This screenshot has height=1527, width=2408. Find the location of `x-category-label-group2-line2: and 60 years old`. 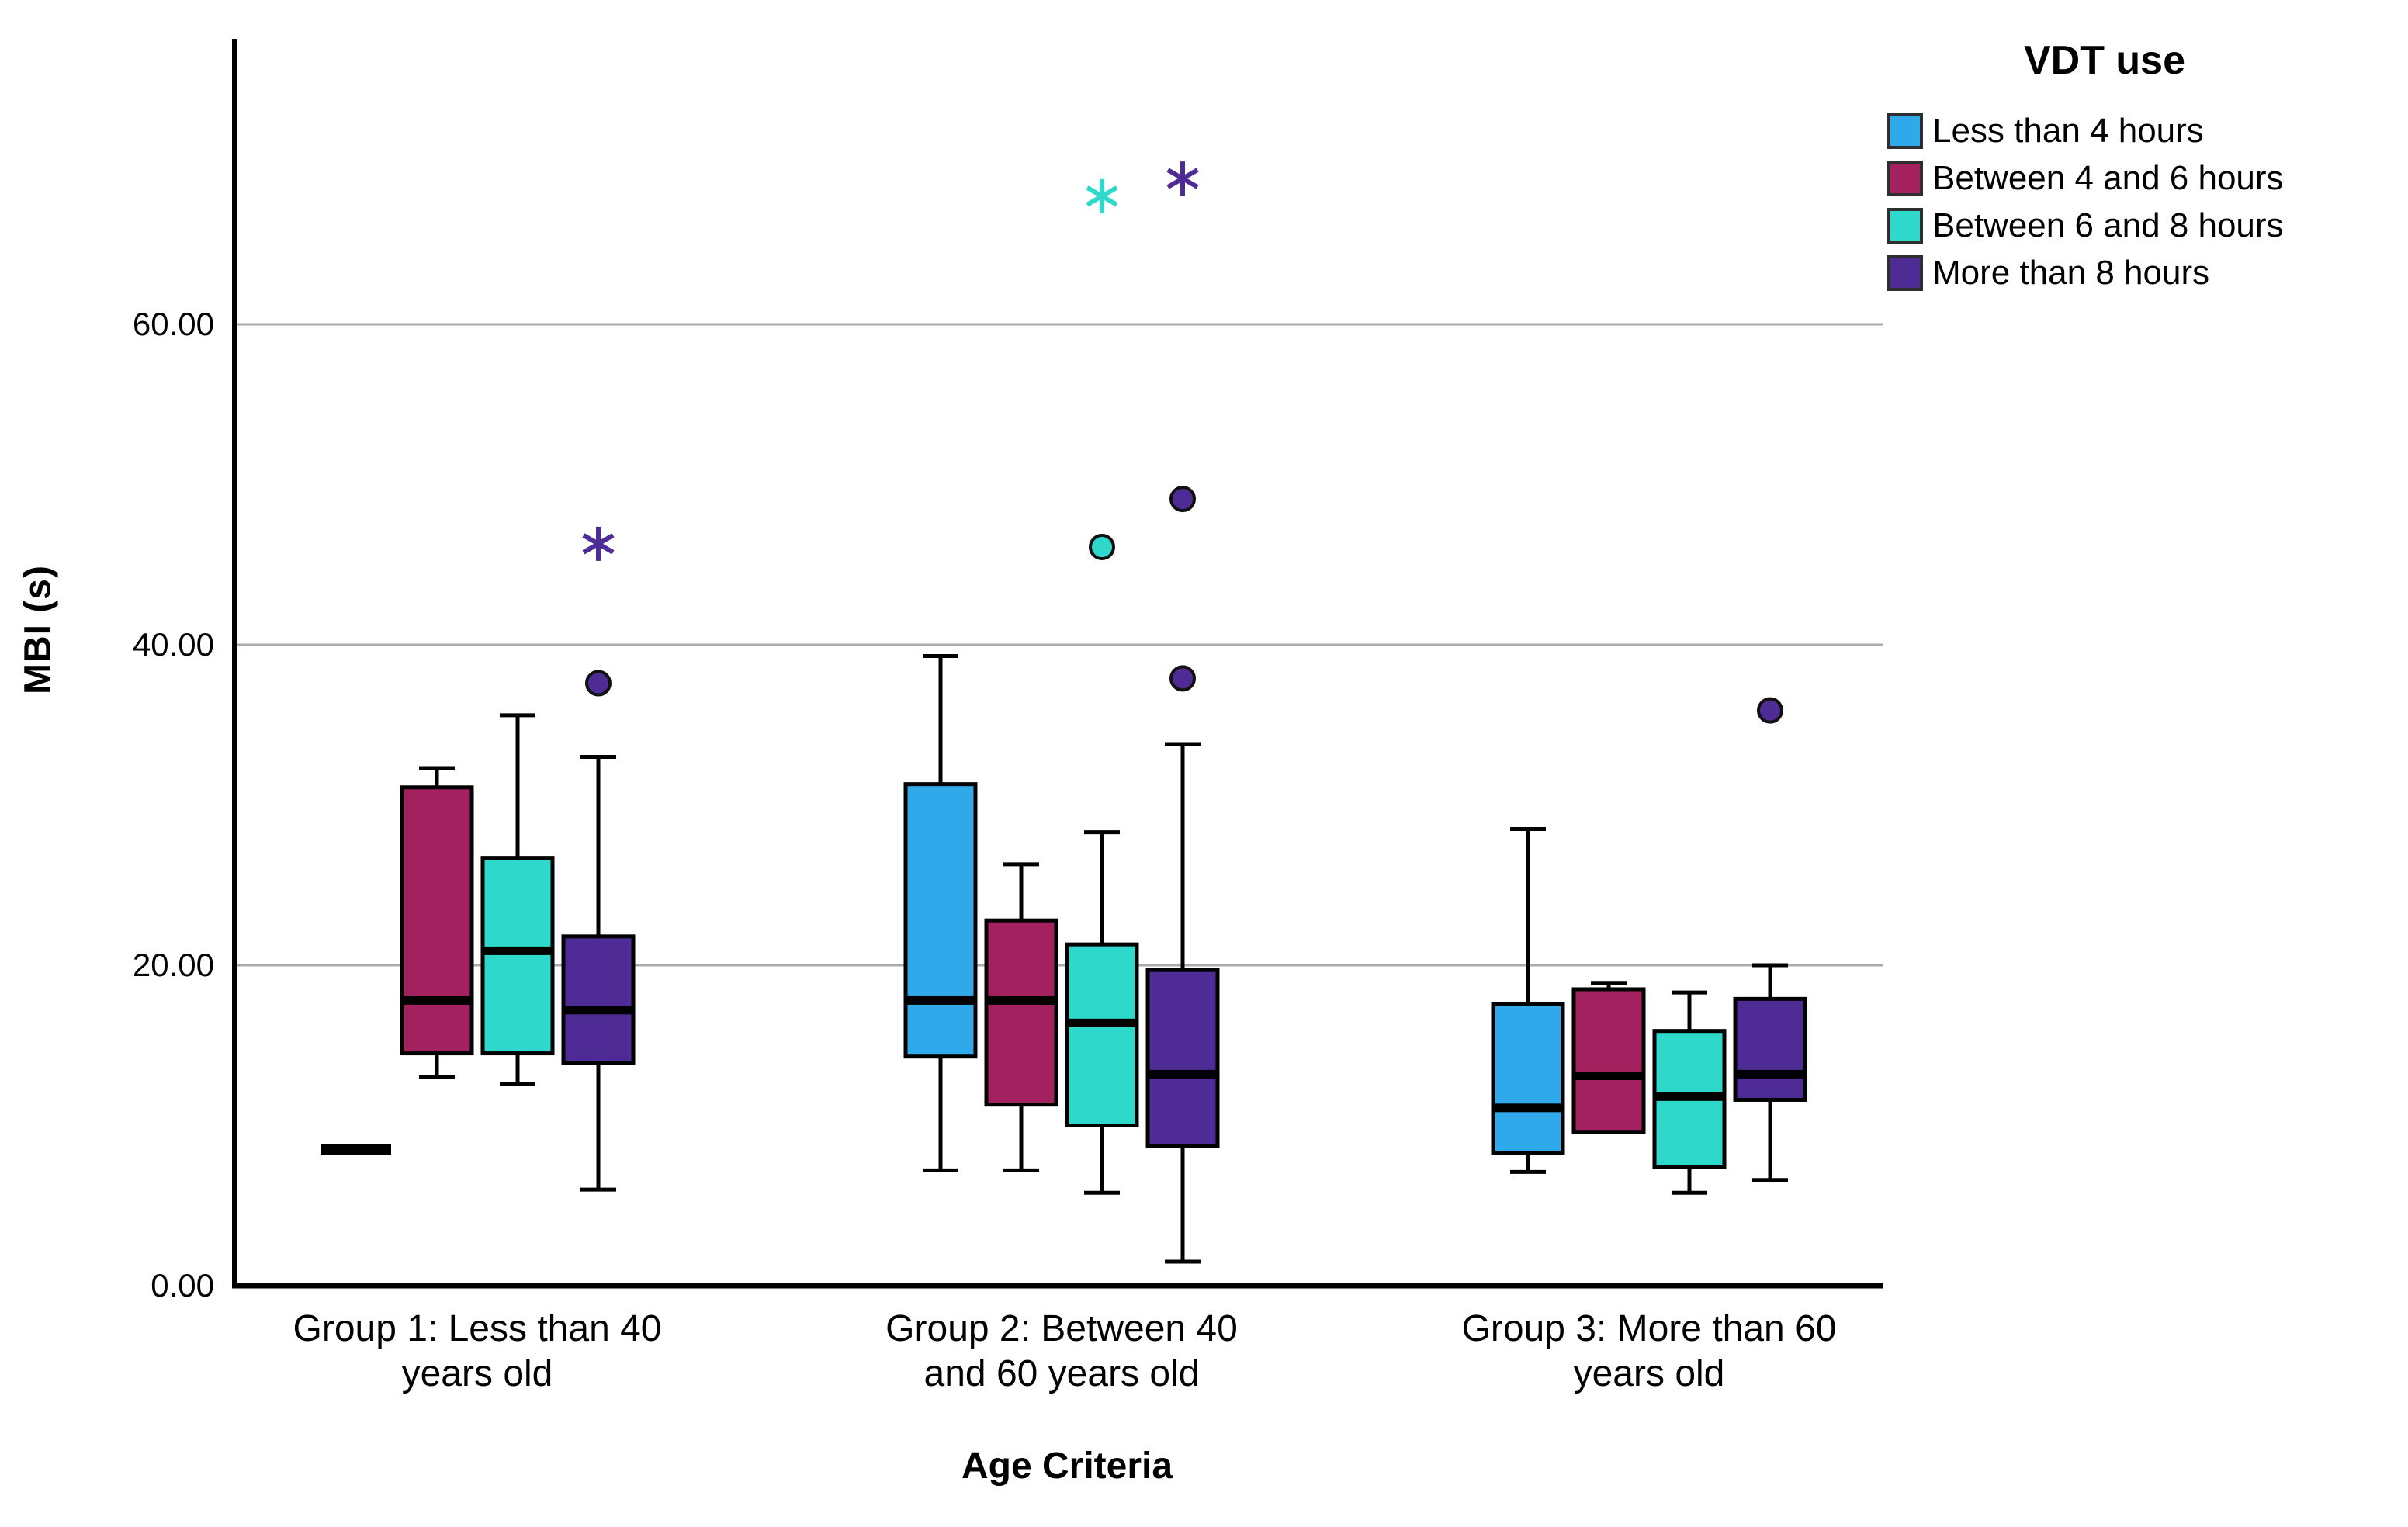

x-category-label-group2-line2: and 60 years old is located at coordinates (1062, 1373).